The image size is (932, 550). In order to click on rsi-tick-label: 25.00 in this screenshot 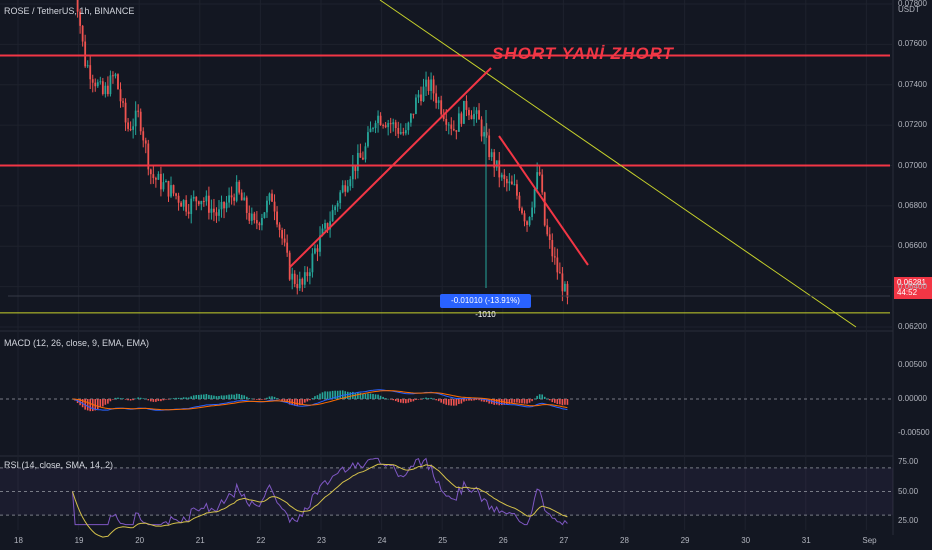, I will do `click(908, 521)`.